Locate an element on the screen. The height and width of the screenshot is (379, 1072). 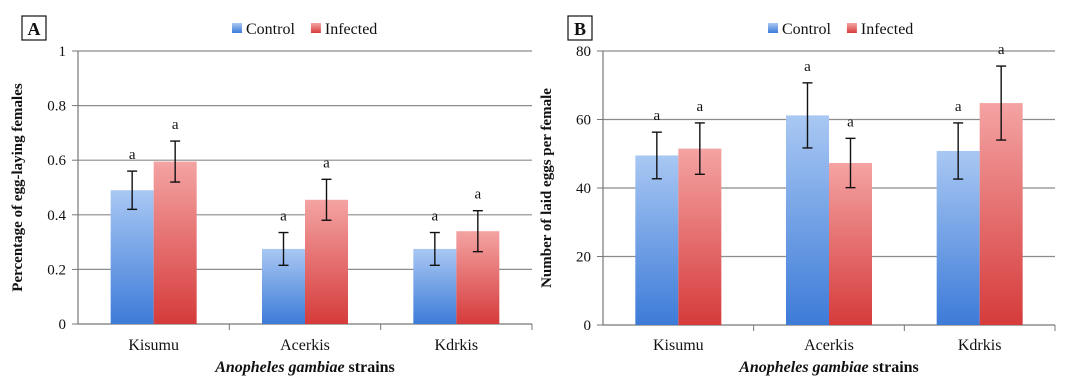
x-axis-title-species-b: Anopheles gambiae is located at coordinates (803, 367).